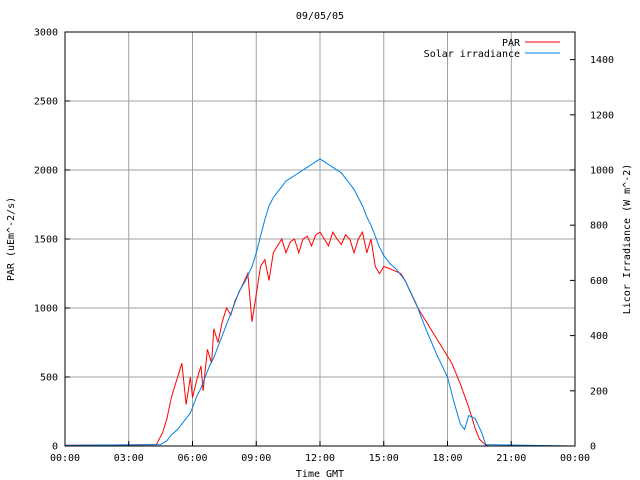 This screenshot has height=480, width=640. Describe the element at coordinates (511, 43) in the screenshot. I see `legend-label-par: PAR` at that location.